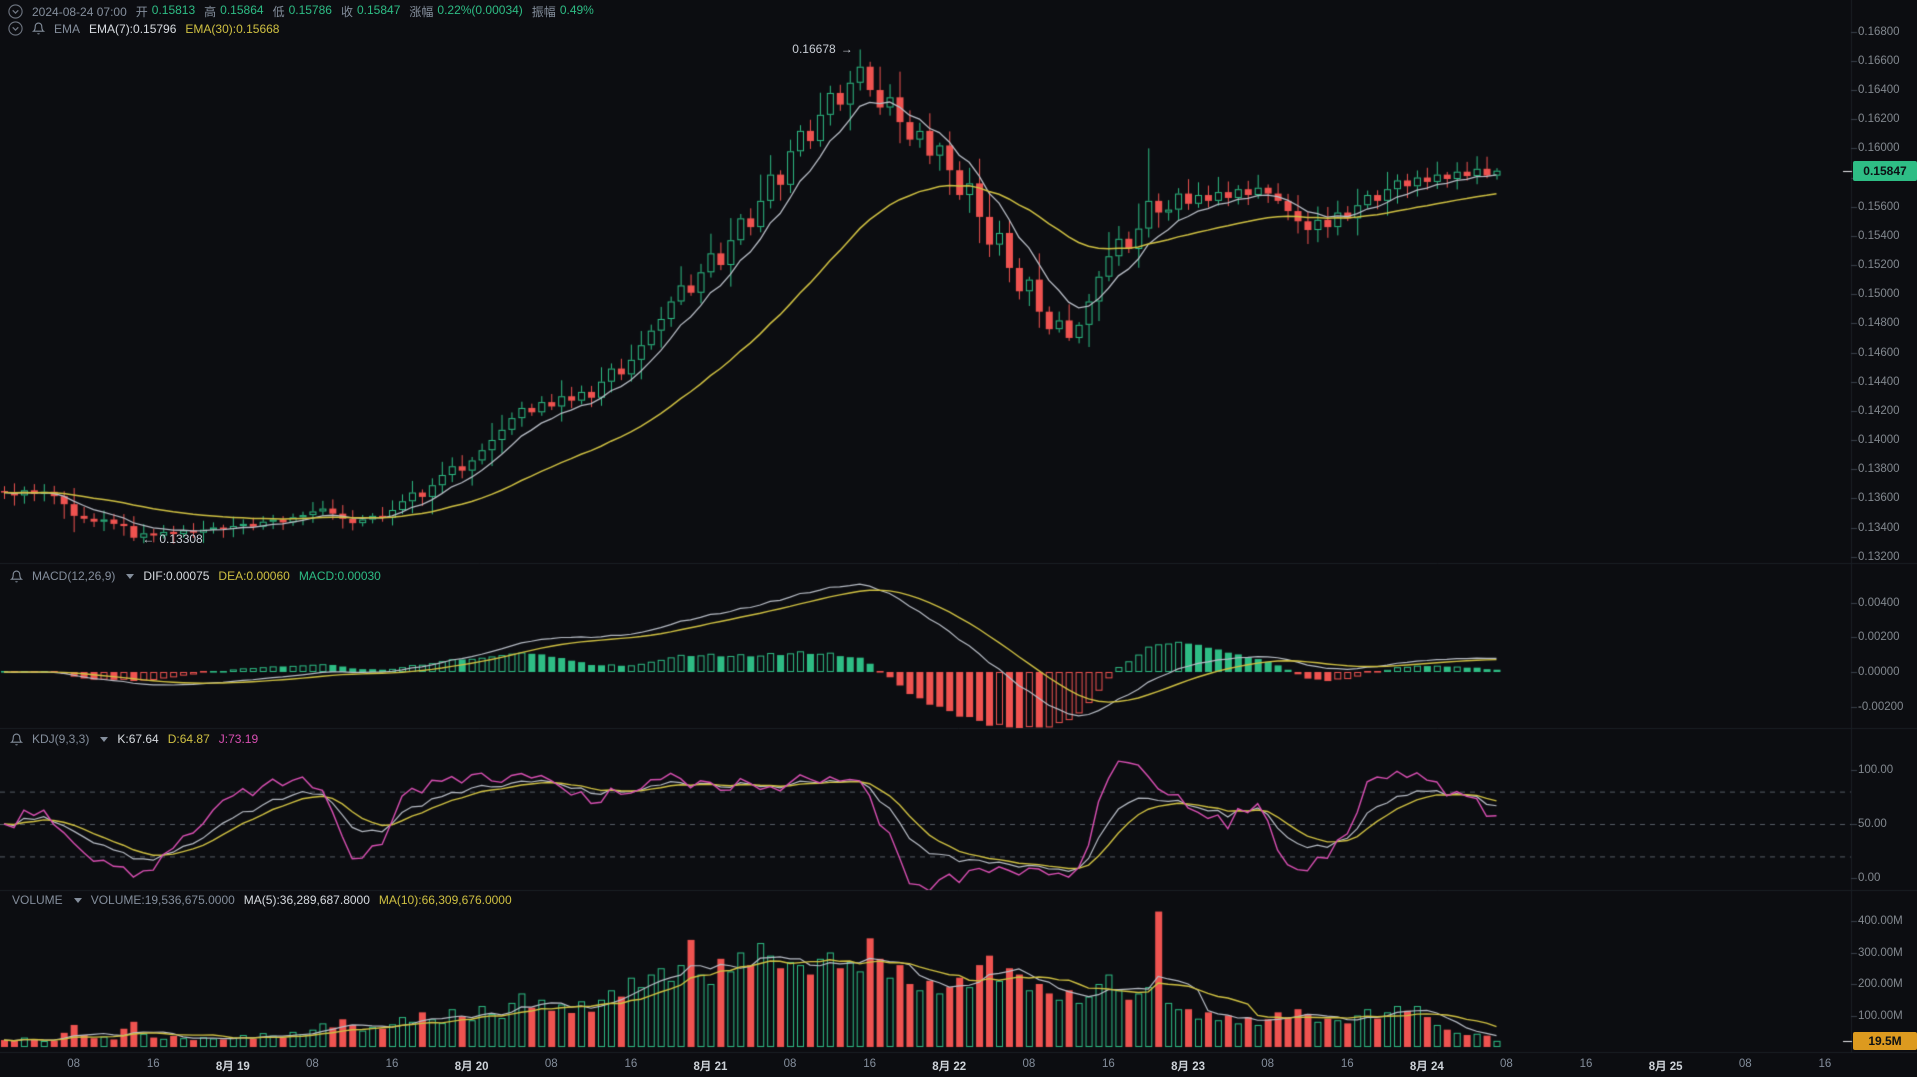 The height and width of the screenshot is (1077, 1917). What do you see at coordinates (814, 49) in the screenshot?
I see `high-annotation-value: 0.16678` at bounding box center [814, 49].